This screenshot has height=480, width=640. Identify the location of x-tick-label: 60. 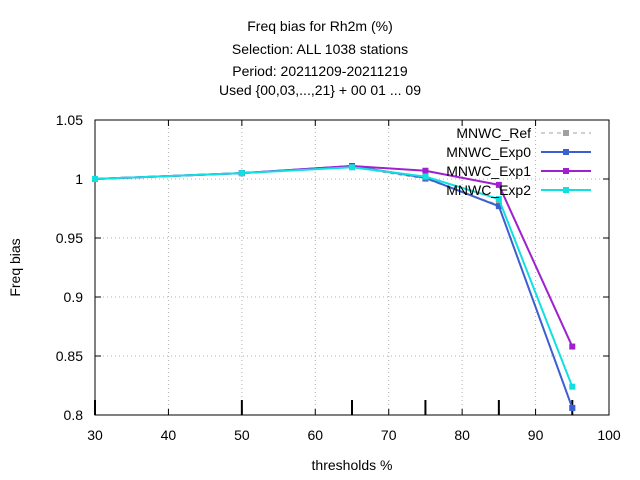
(315, 435).